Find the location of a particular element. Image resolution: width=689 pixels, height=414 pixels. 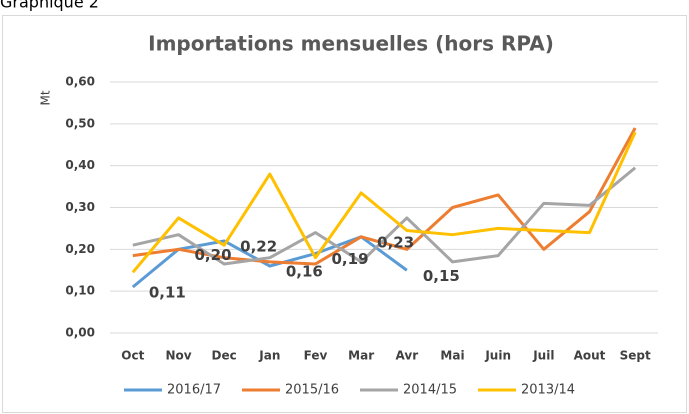

x-tick-label: Jan is located at coordinates (269, 356).